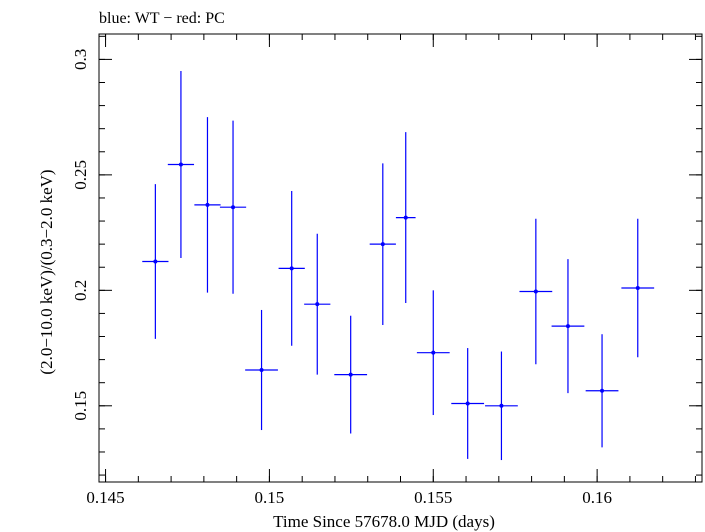  Describe the element at coordinates (80, 175) in the screenshot. I see `y-tick-label: 0.25` at that location.